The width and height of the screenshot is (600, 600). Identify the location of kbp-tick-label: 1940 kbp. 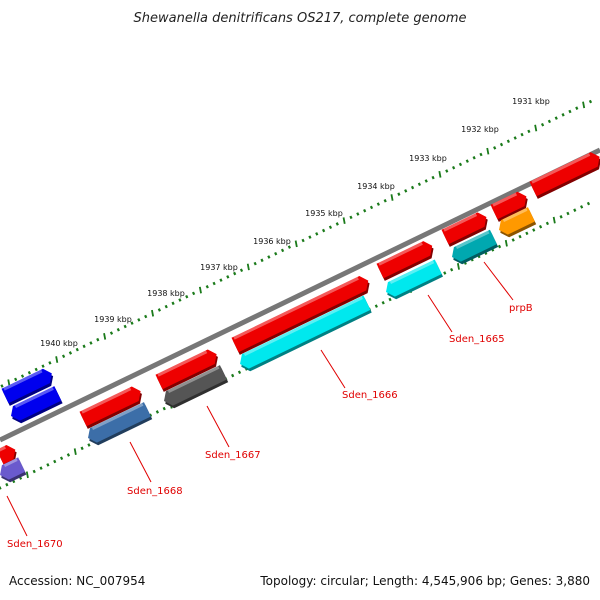
(59, 343).